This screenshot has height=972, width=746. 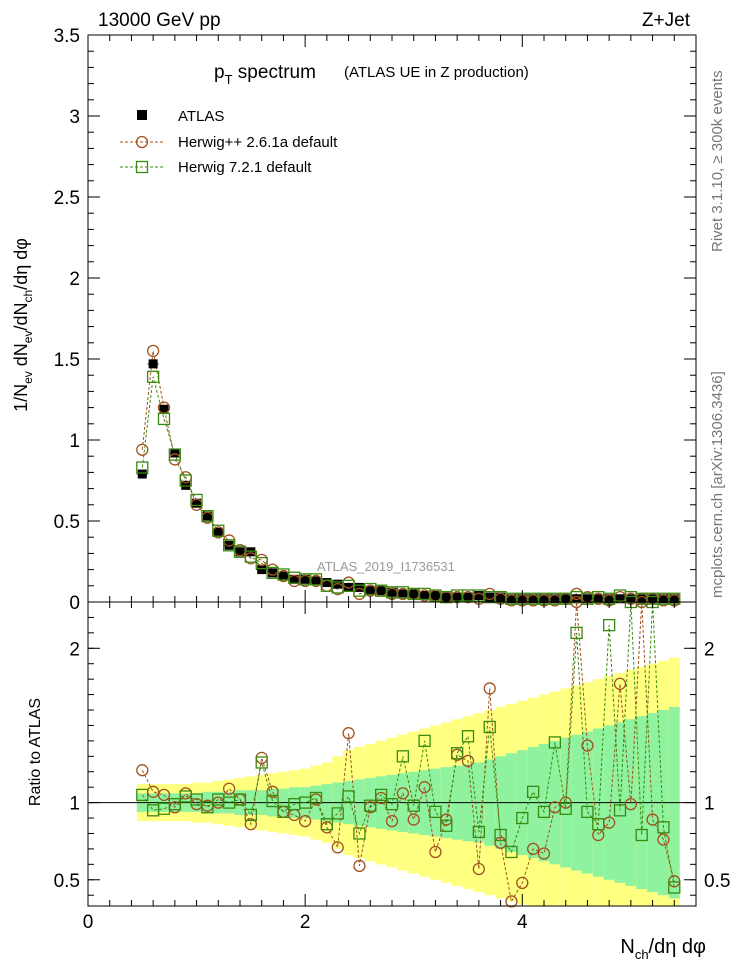 I want to click on main-y-tick-label: 2, so click(x=74, y=279).